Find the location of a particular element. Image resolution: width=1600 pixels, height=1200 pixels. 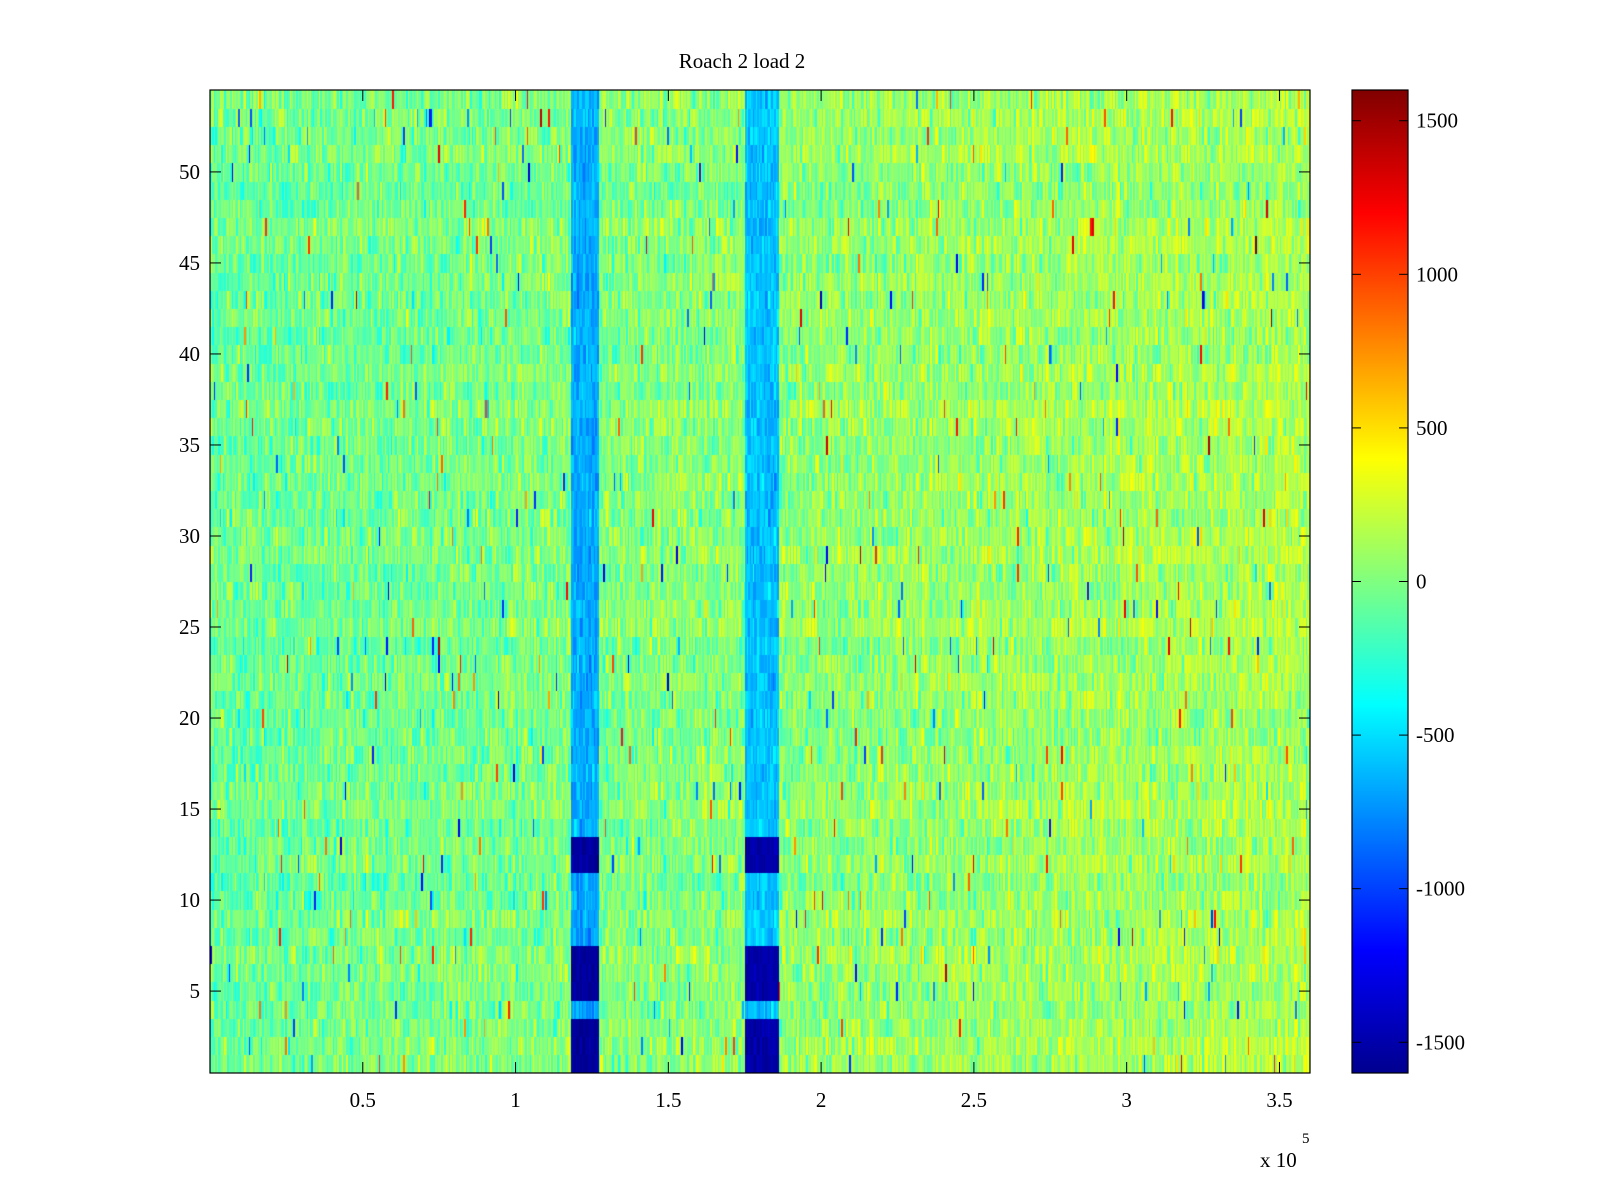

colorbar-tick-label: 1500 is located at coordinates (1437, 121).